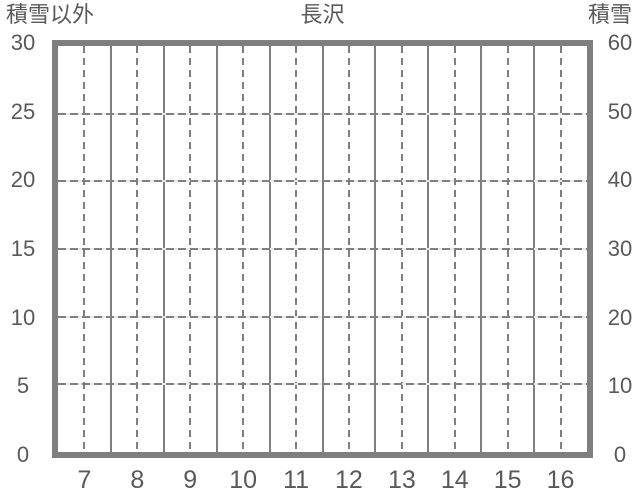 This screenshot has height=501, width=636. What do you see at coordinates (620, 180) in the screenshot?
I see `right-axis-tick-label: 40` at bounding box center [620, 180].